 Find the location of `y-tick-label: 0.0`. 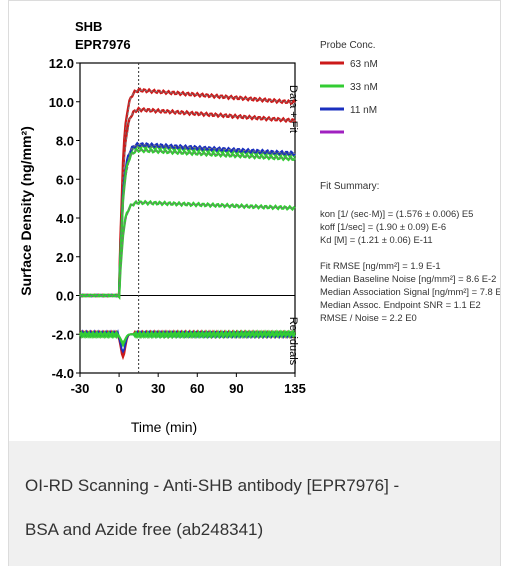

y-tick-label: 0.0 is located at coordinates (65, 296).